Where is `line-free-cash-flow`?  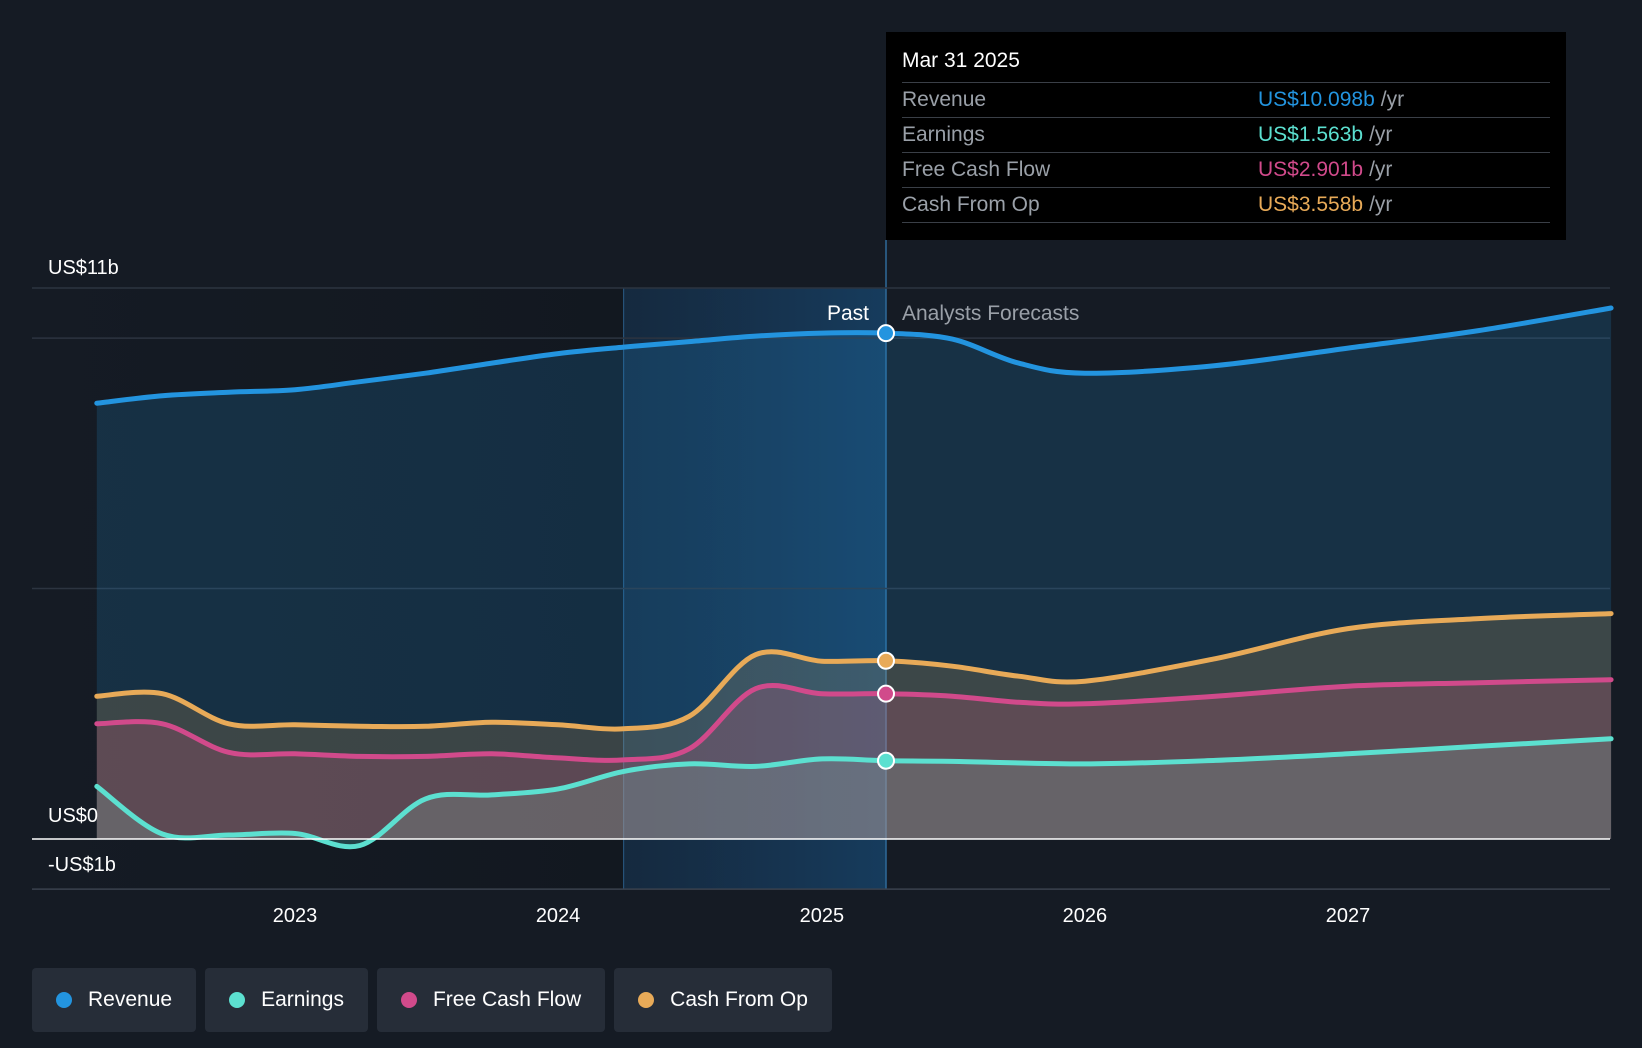 line-free-cash-flow is located at coordinates (854, 720).